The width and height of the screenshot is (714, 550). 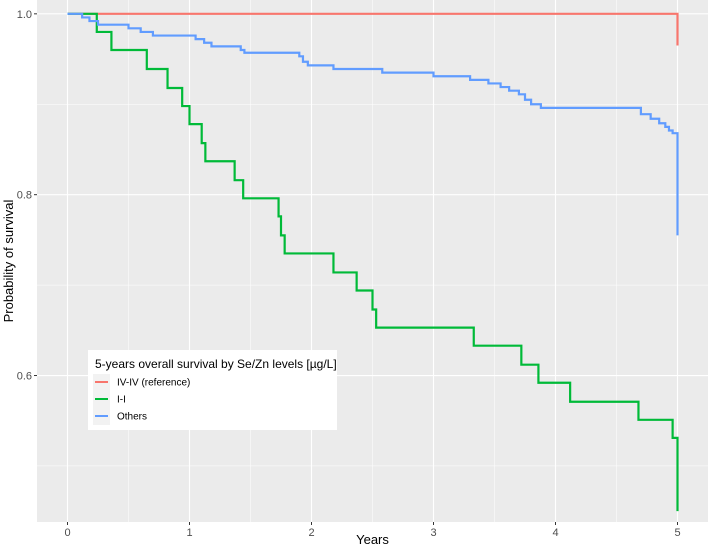 What do you see at coordinates (67, 533) in the screenshot?
I see `x-tick-label: 0` at bounding box center [67, 533].